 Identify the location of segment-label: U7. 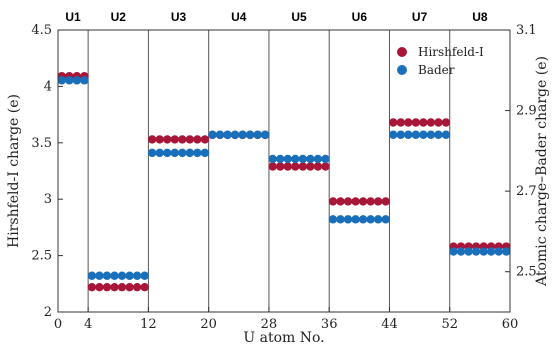
(420, 17).